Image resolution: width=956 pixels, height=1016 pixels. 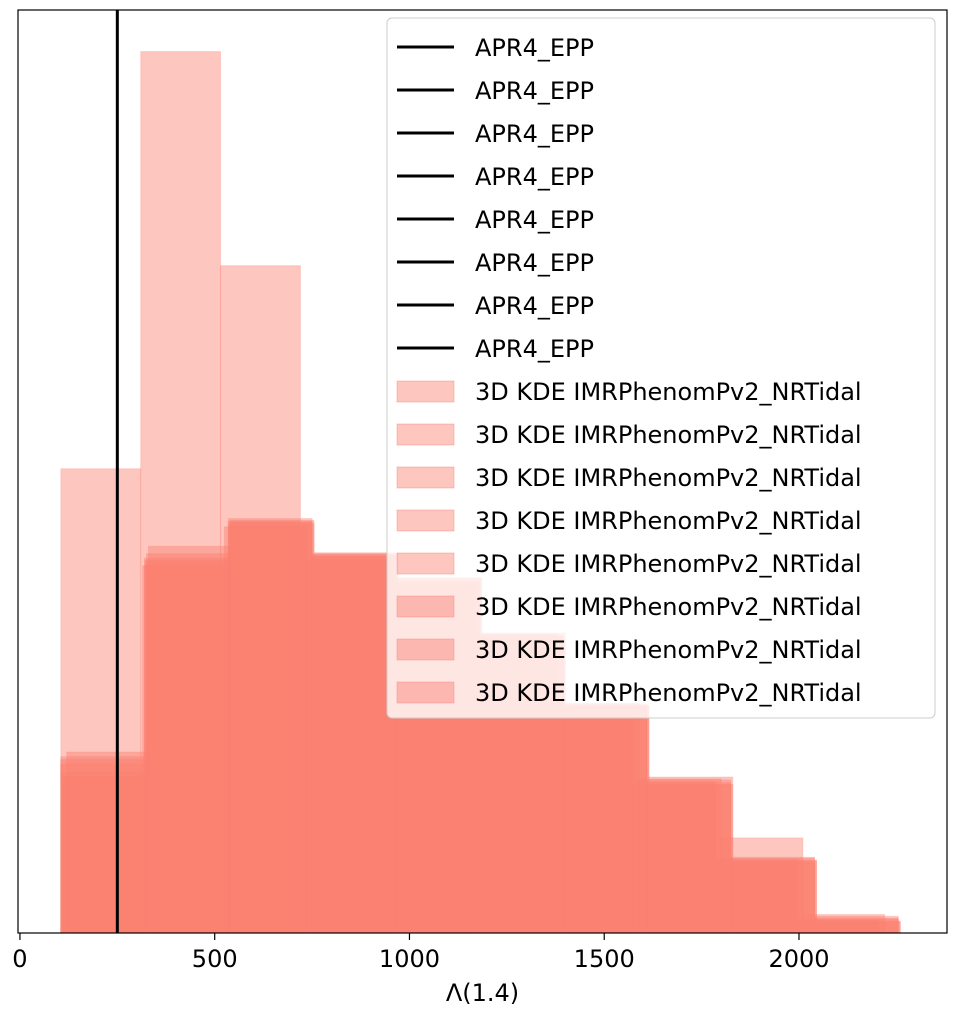 I want to click on histogram-bar-s2-b8, so click(x=691, y=858).